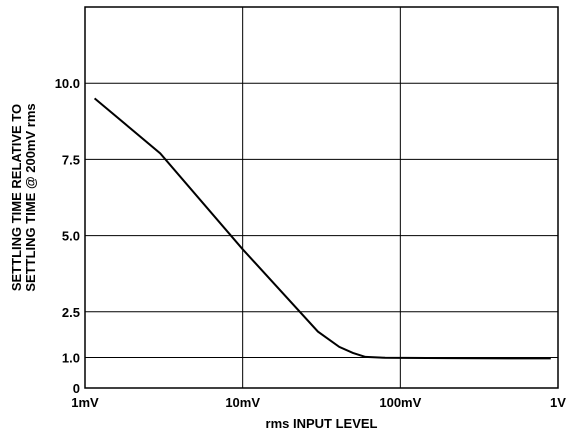  I want to click on x-tick-label: 10mV, so click(242, 402).